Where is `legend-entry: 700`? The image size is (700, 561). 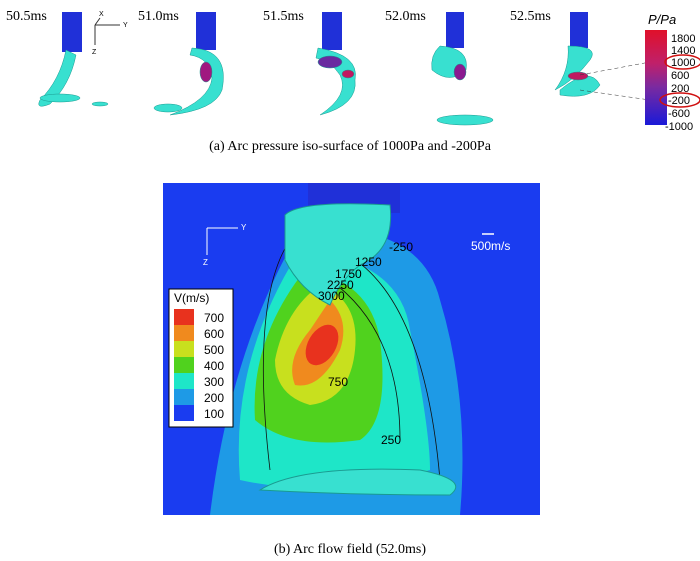
legend-entry: 700 is located at coordinates (214, 318).